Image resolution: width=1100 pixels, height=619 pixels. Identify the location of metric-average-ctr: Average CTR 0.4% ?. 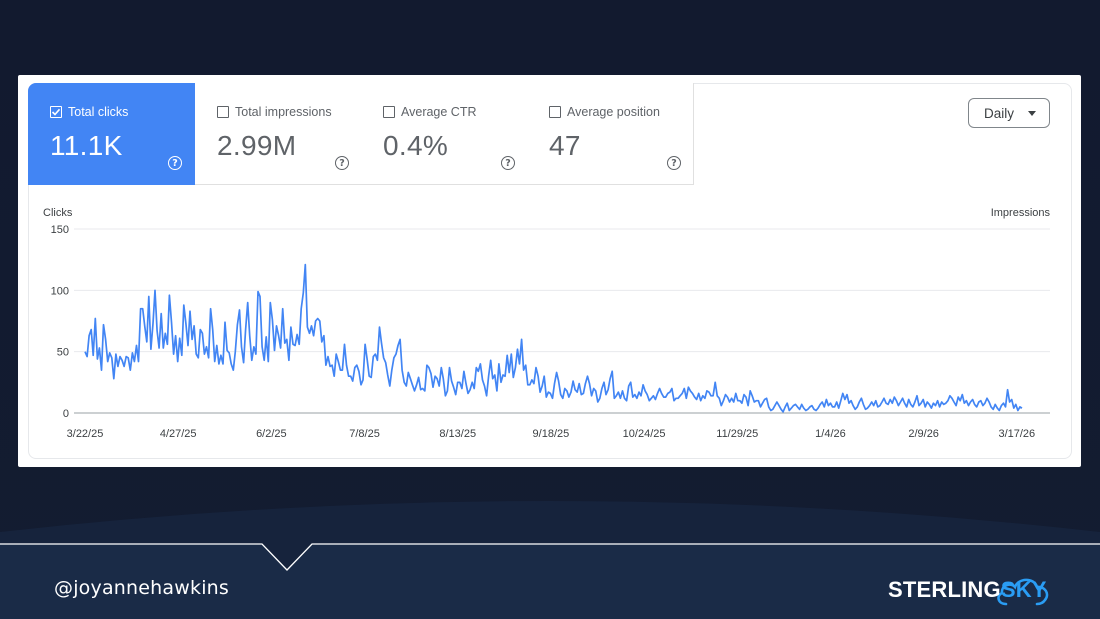
(444, 134).